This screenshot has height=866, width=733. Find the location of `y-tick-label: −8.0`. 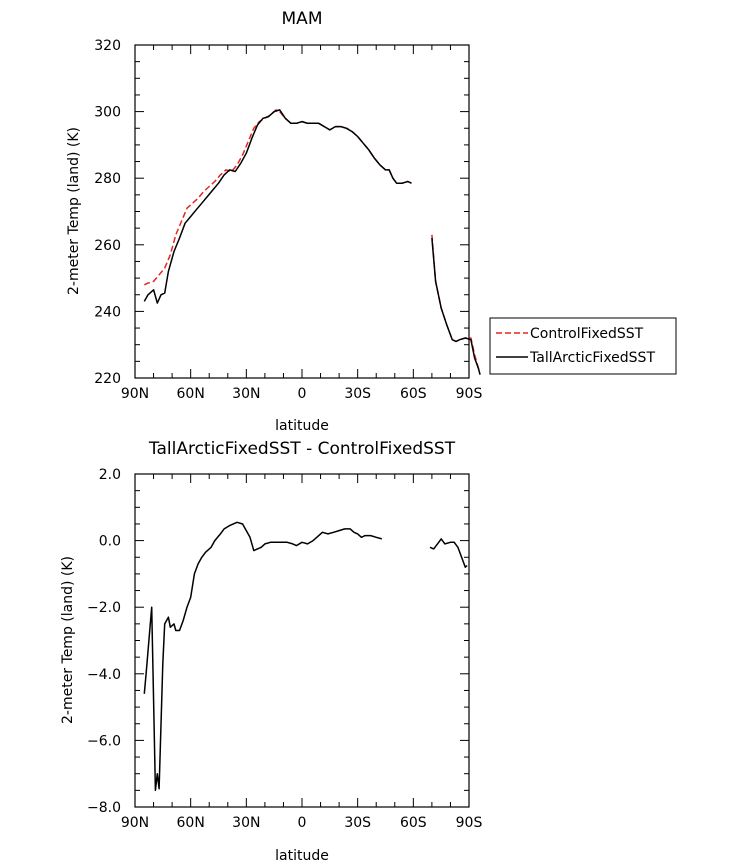

y-tick-label: −8.0 is located at coordinates (104, 808).